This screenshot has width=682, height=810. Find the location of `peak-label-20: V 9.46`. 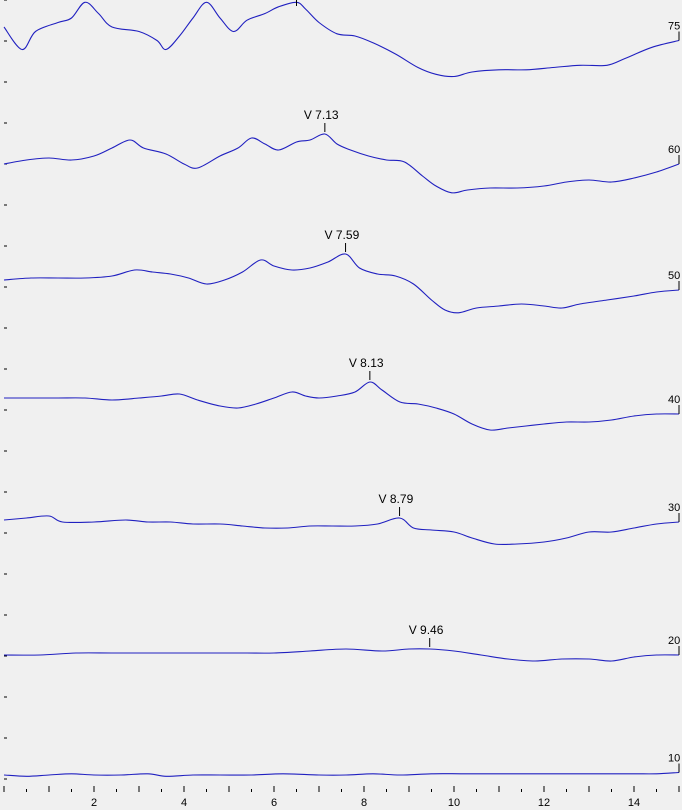

peak-label-20: V 9.46 is located at coordinates (426, 630).